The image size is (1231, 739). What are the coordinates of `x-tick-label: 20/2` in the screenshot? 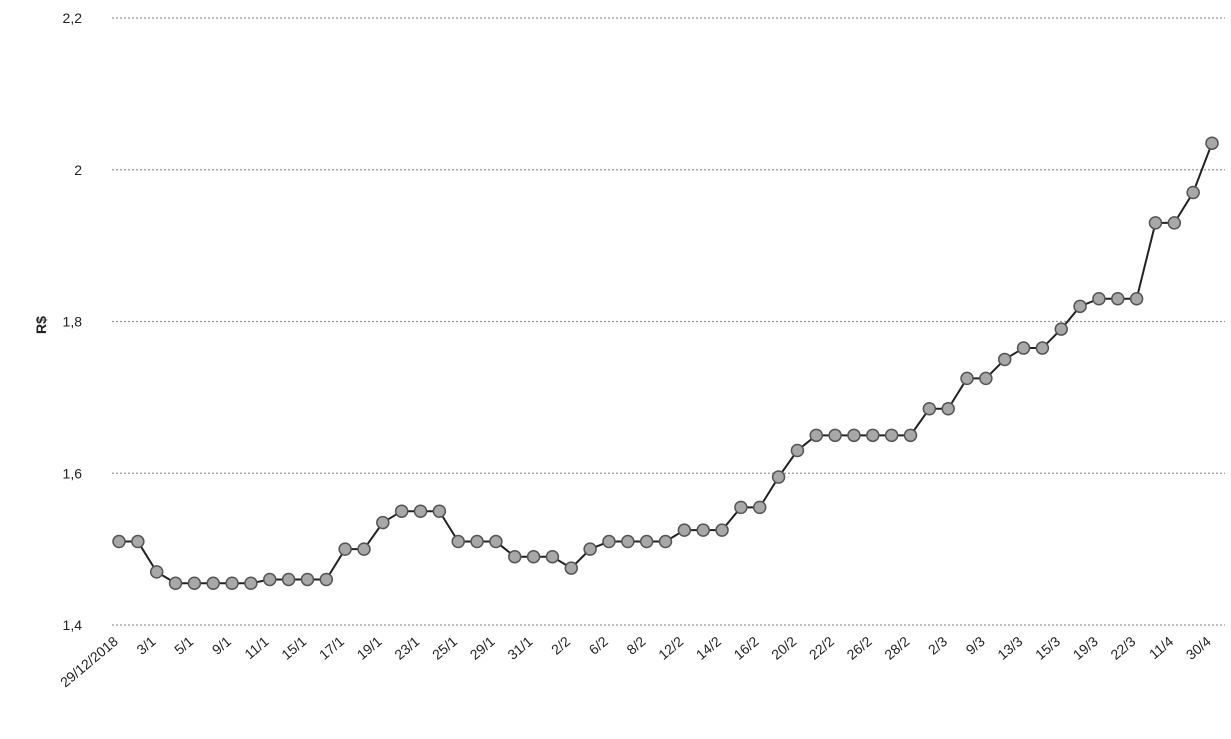 It's located at (783, 648).